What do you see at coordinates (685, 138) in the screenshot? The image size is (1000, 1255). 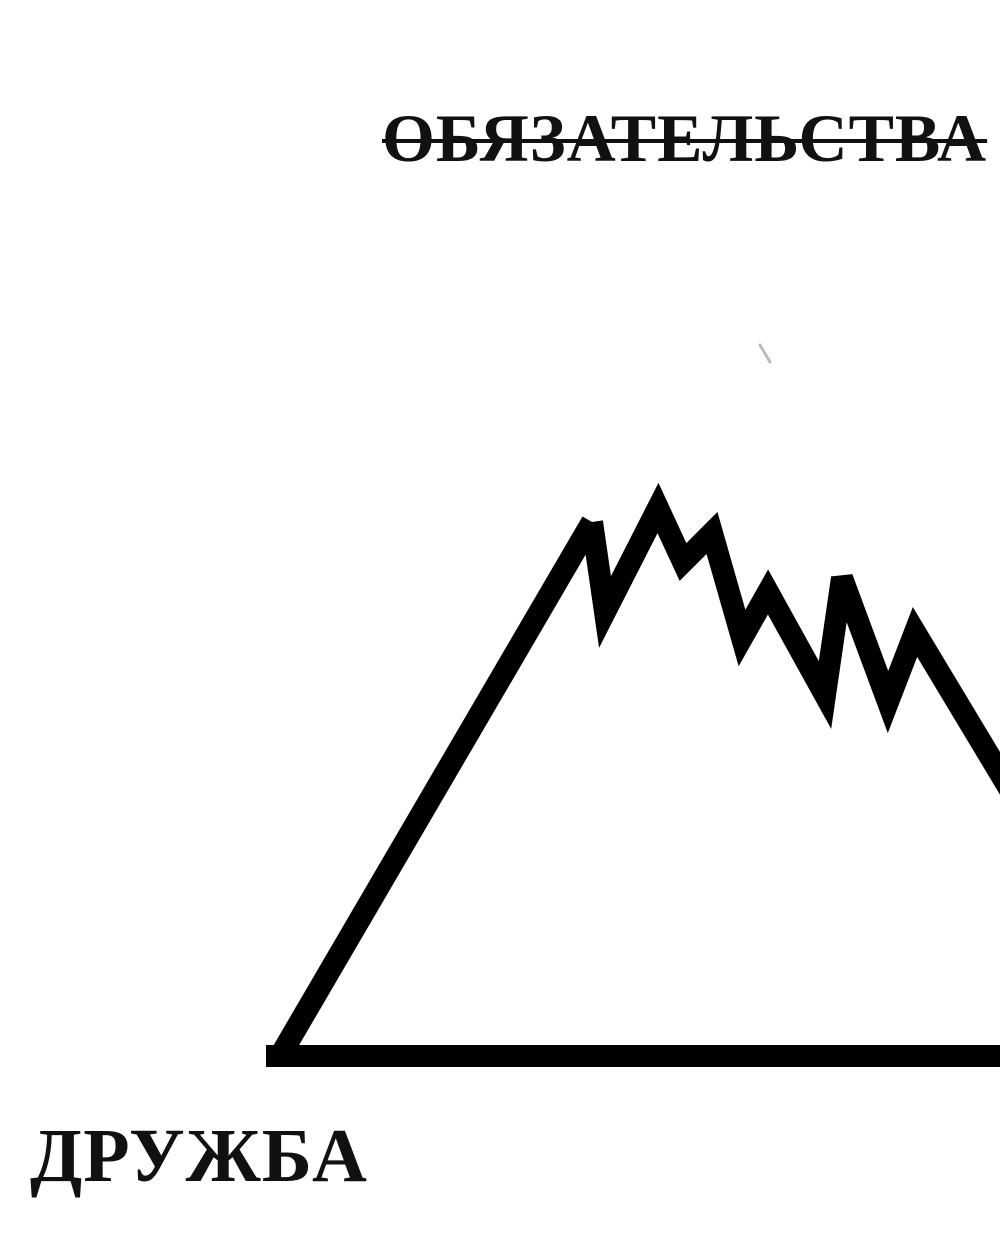 I see `label-obligations: ОБЯЗАТЕЛЬСТВА` at bounding box center [685, 138].